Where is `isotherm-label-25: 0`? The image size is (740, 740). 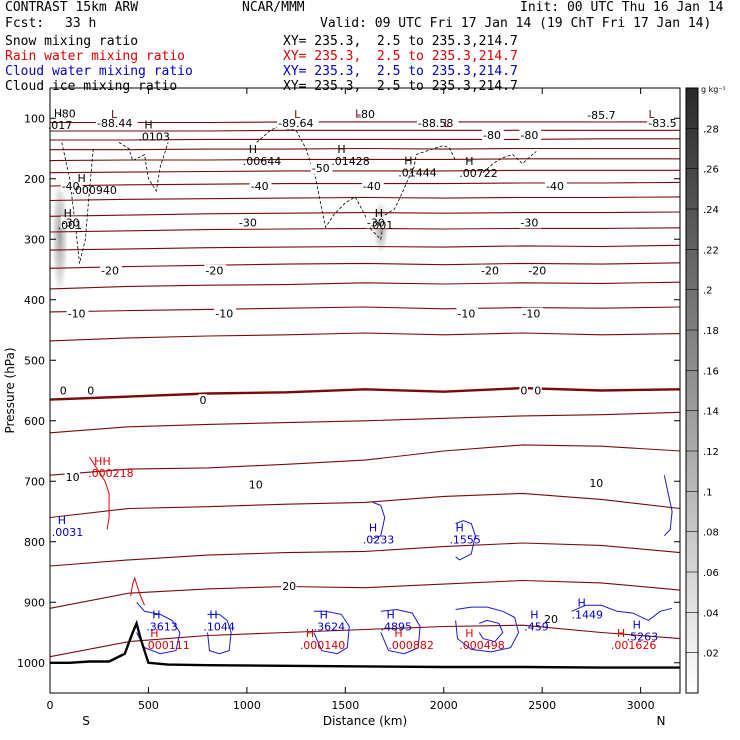 isotherm-label-25: 0 is located at coordinates (537, 391).